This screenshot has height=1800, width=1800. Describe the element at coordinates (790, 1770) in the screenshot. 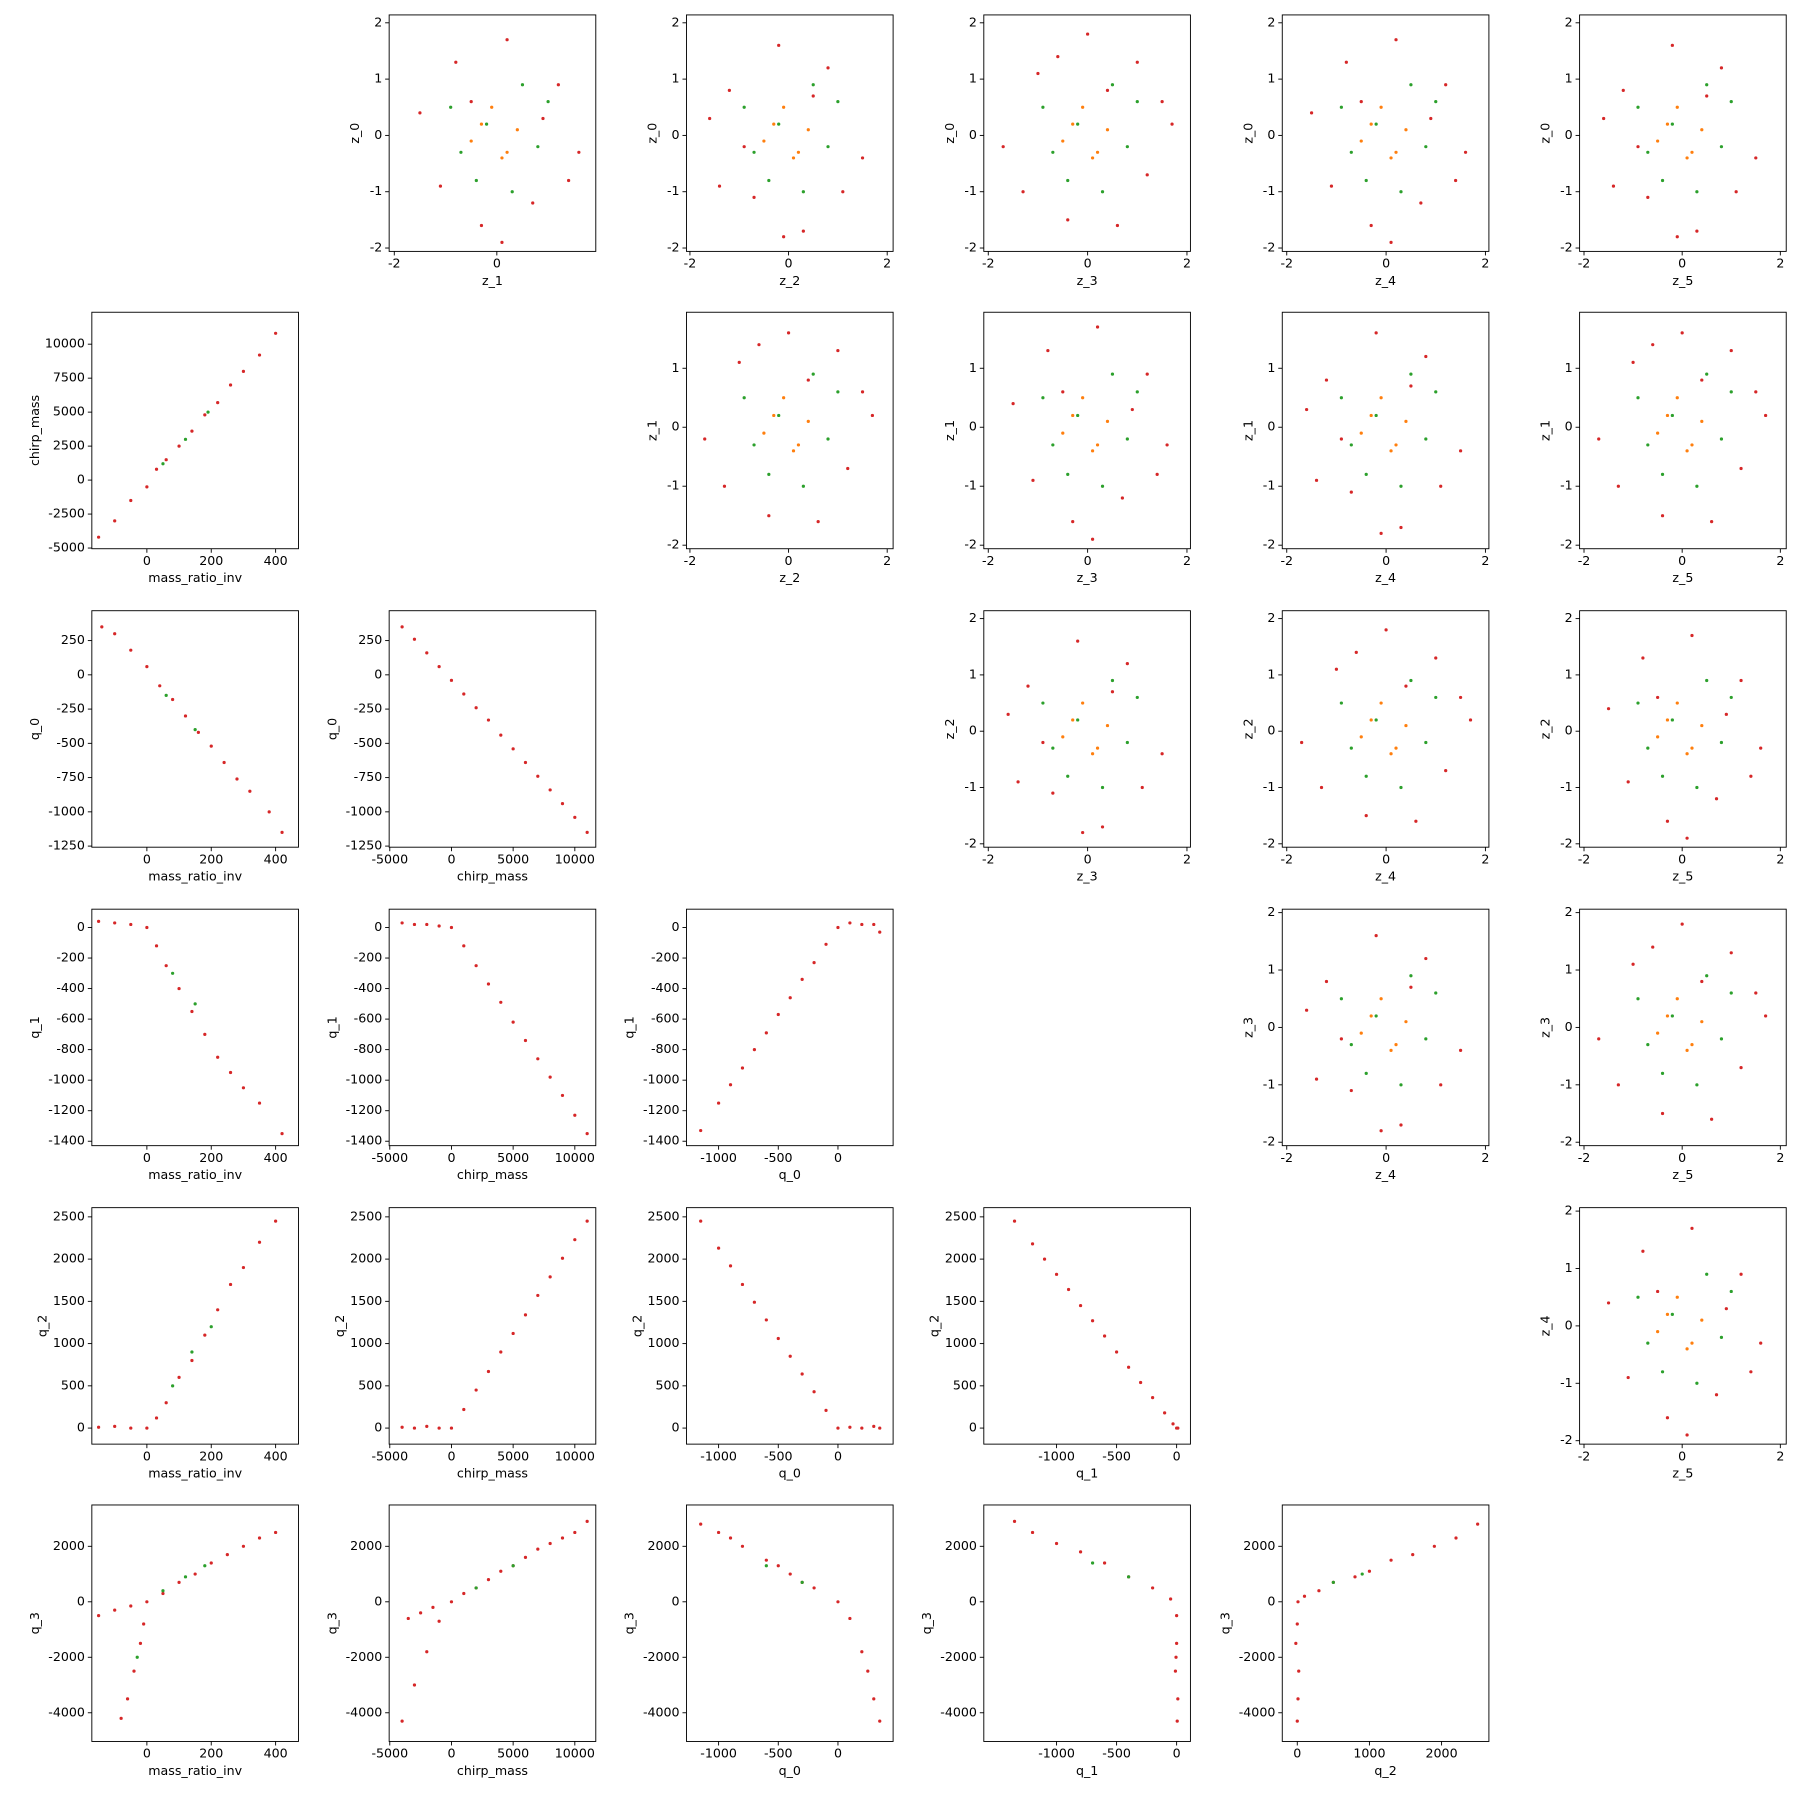

I see `x-axis-label: q_0` at that location.